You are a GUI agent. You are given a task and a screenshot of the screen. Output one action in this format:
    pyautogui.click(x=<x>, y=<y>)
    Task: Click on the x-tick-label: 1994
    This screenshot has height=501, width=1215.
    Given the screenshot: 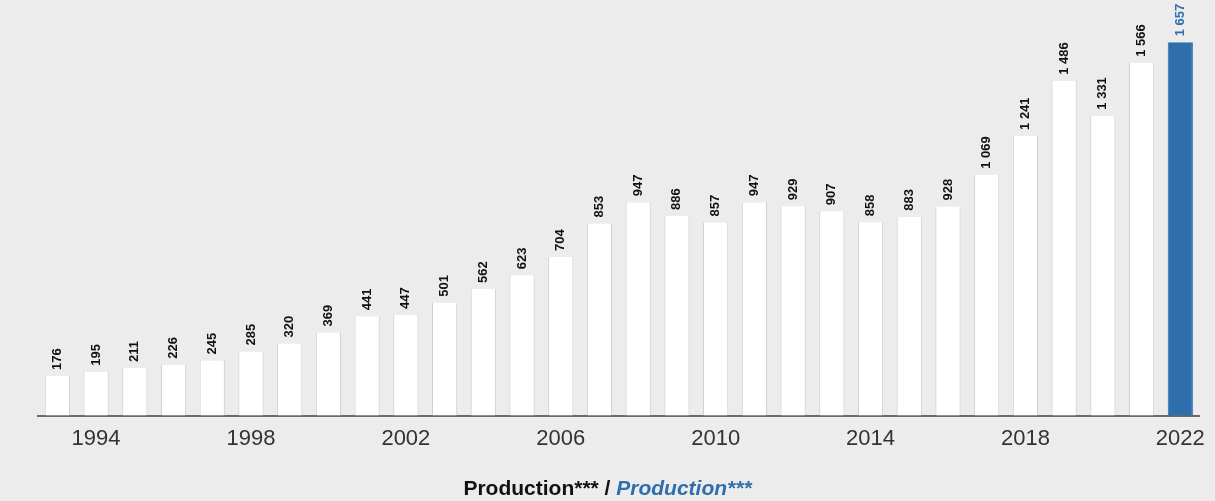 What is the action you would take?
    pyautogui.click(x=96, y=437)
    